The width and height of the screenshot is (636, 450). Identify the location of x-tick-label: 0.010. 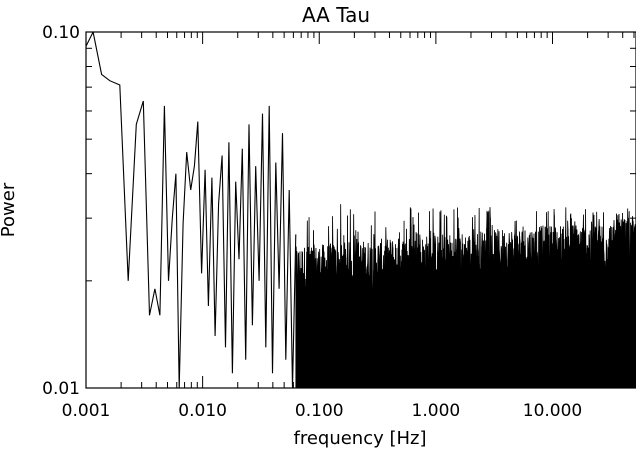
(202, 411).